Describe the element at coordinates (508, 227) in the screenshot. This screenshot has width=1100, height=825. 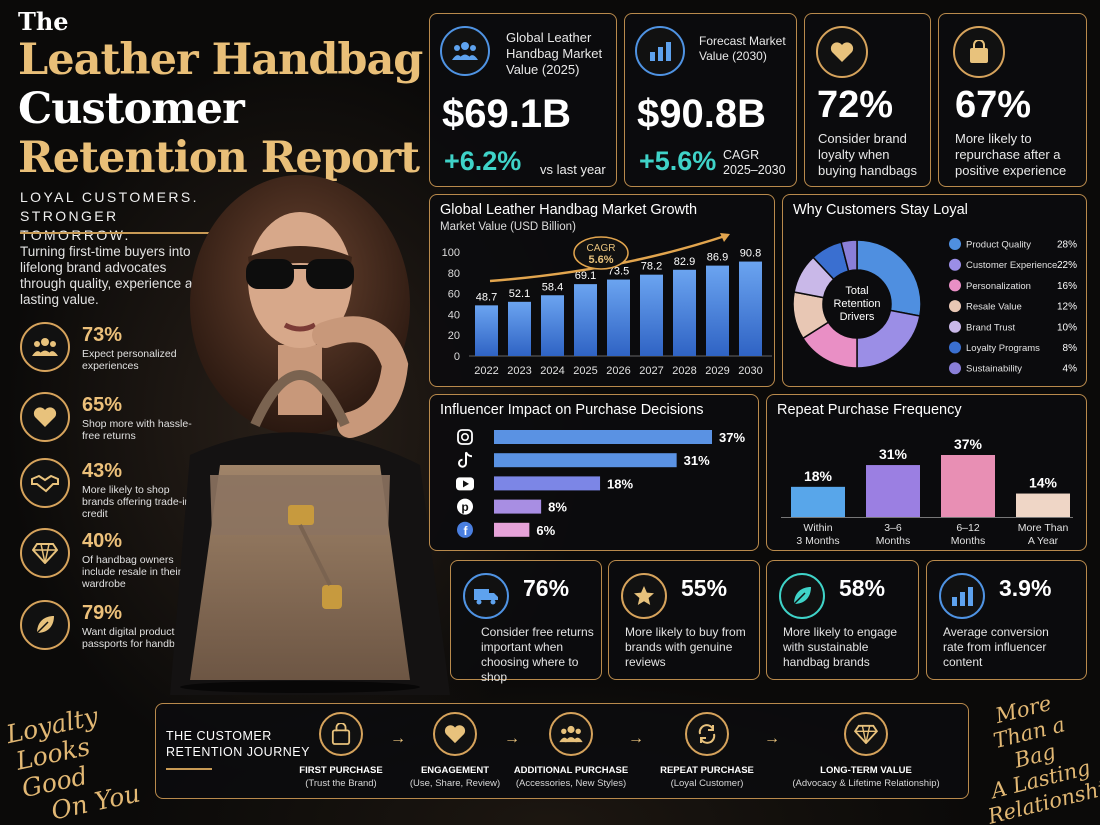
I see `chart-subtitle: Market Value (USD Billion)` at that location.